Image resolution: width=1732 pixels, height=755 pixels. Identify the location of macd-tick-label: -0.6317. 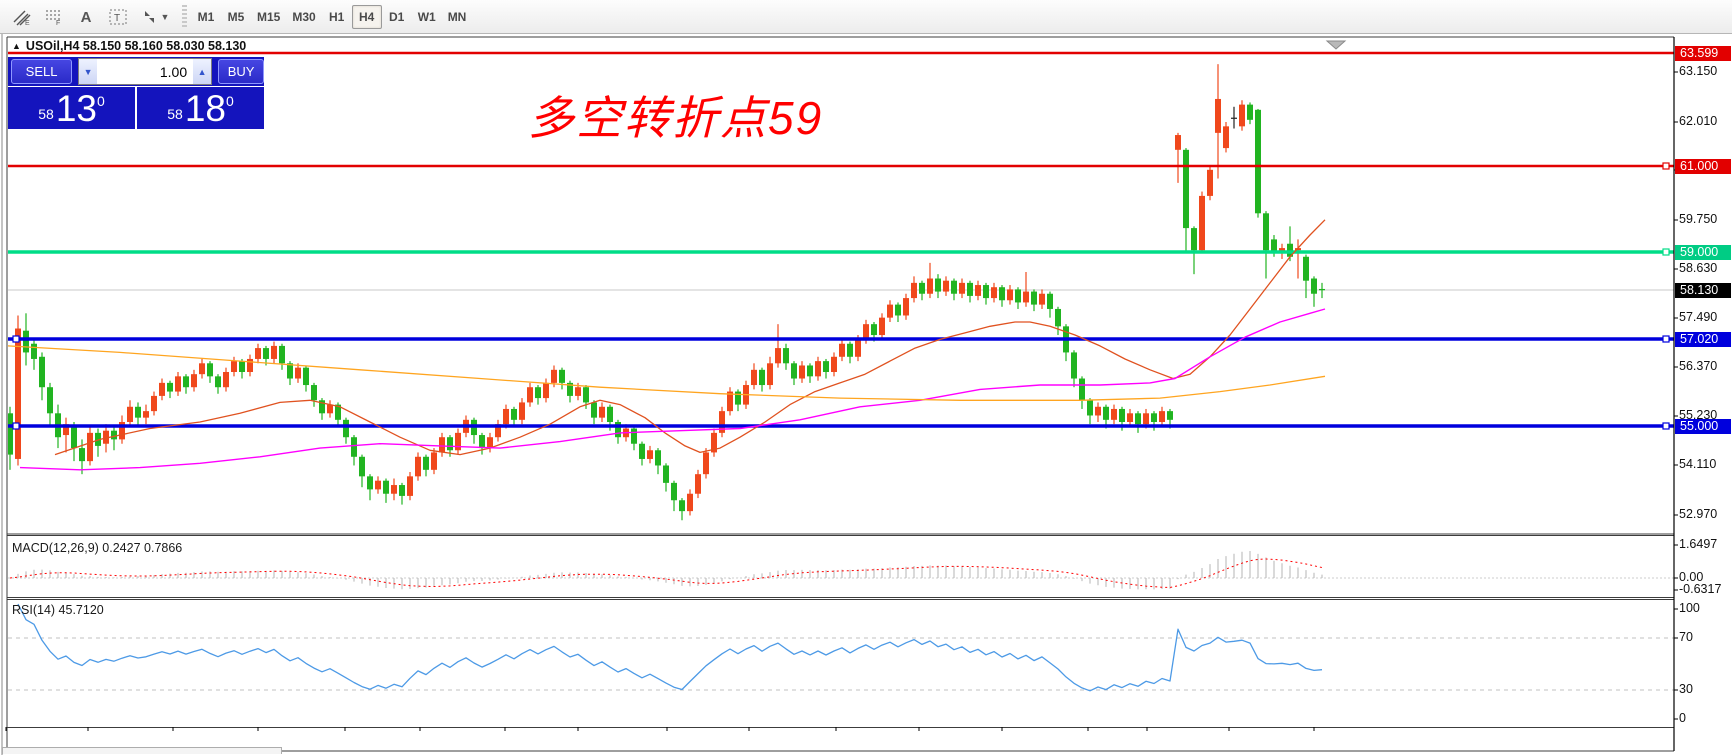
(1700, 589).